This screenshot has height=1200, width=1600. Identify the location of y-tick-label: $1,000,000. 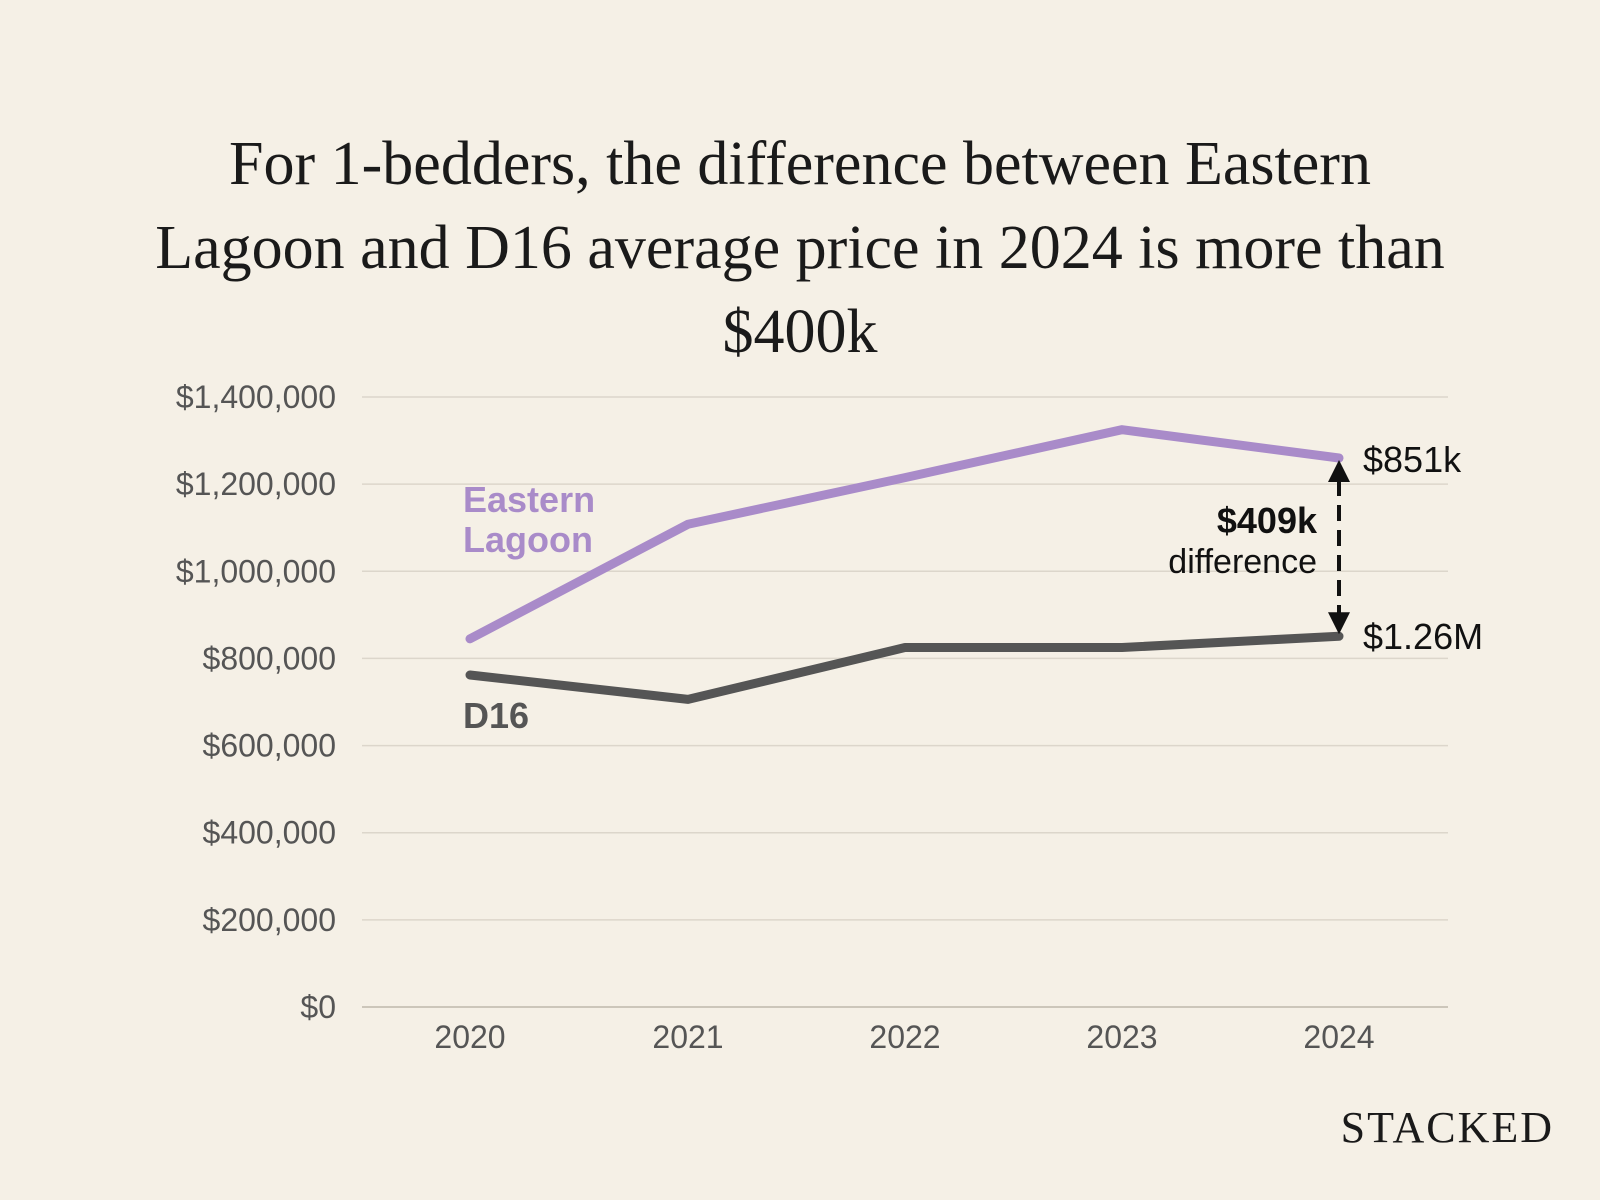
(256, 571).